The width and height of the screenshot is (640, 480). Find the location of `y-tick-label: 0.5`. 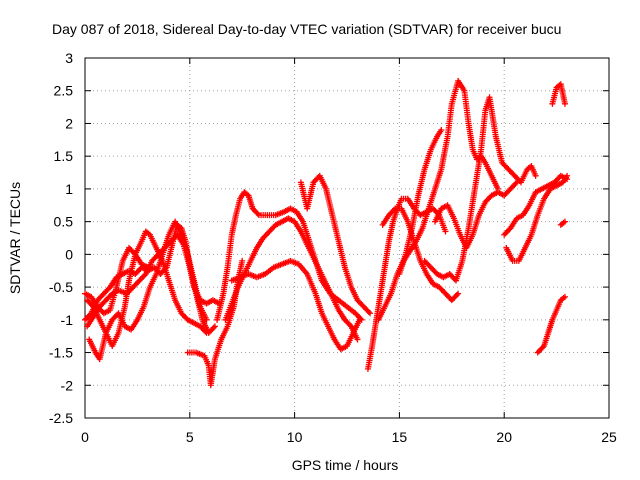

y-tick-label: 0.5 is located at coordinates (64, 222).